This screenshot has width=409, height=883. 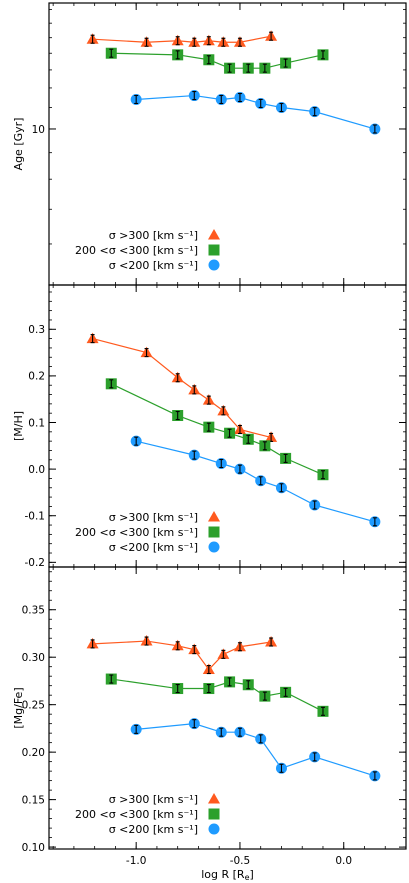 I want to click on legend-label: 200 <σ <300 [km s⁻¹], so click(x=136, y=532).